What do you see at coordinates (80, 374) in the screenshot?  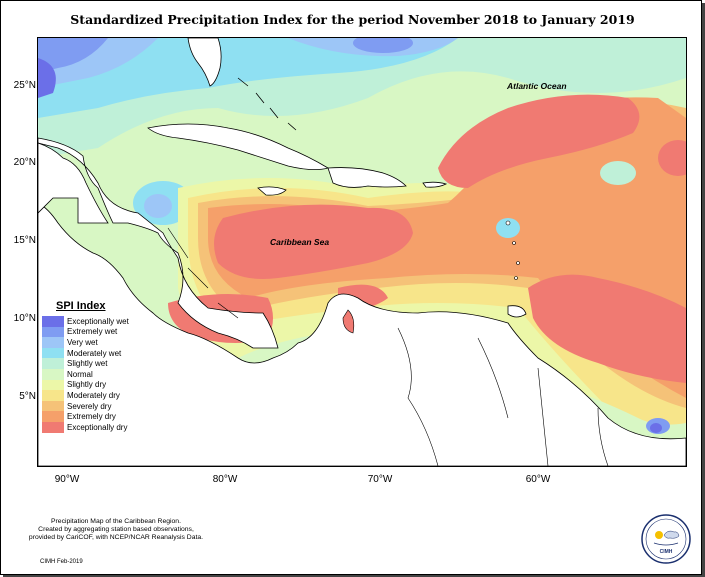 I see `legend-label: Normal` at bounding box center [80, 374].